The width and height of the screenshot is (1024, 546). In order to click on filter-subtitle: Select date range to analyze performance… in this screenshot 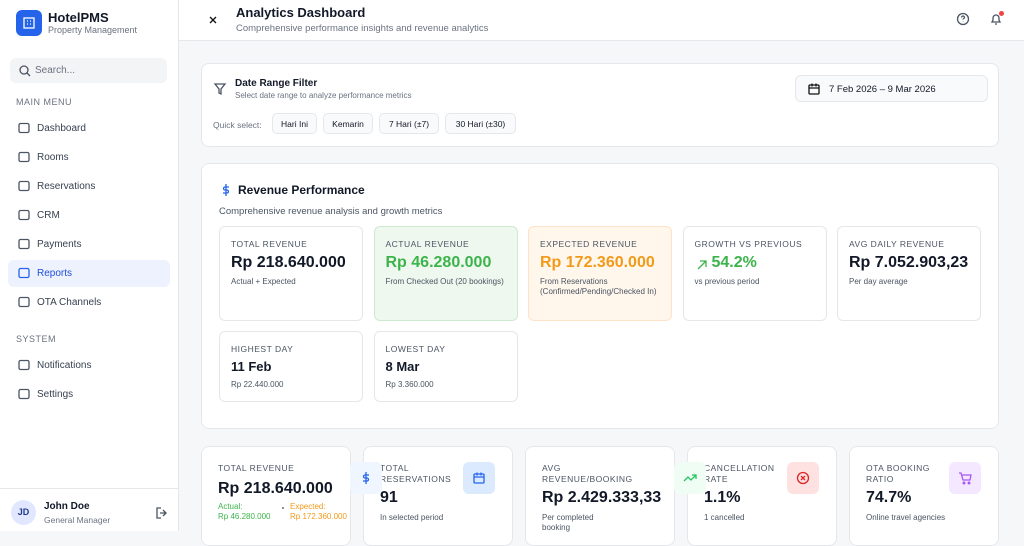, I will do `click(323, 95)`.